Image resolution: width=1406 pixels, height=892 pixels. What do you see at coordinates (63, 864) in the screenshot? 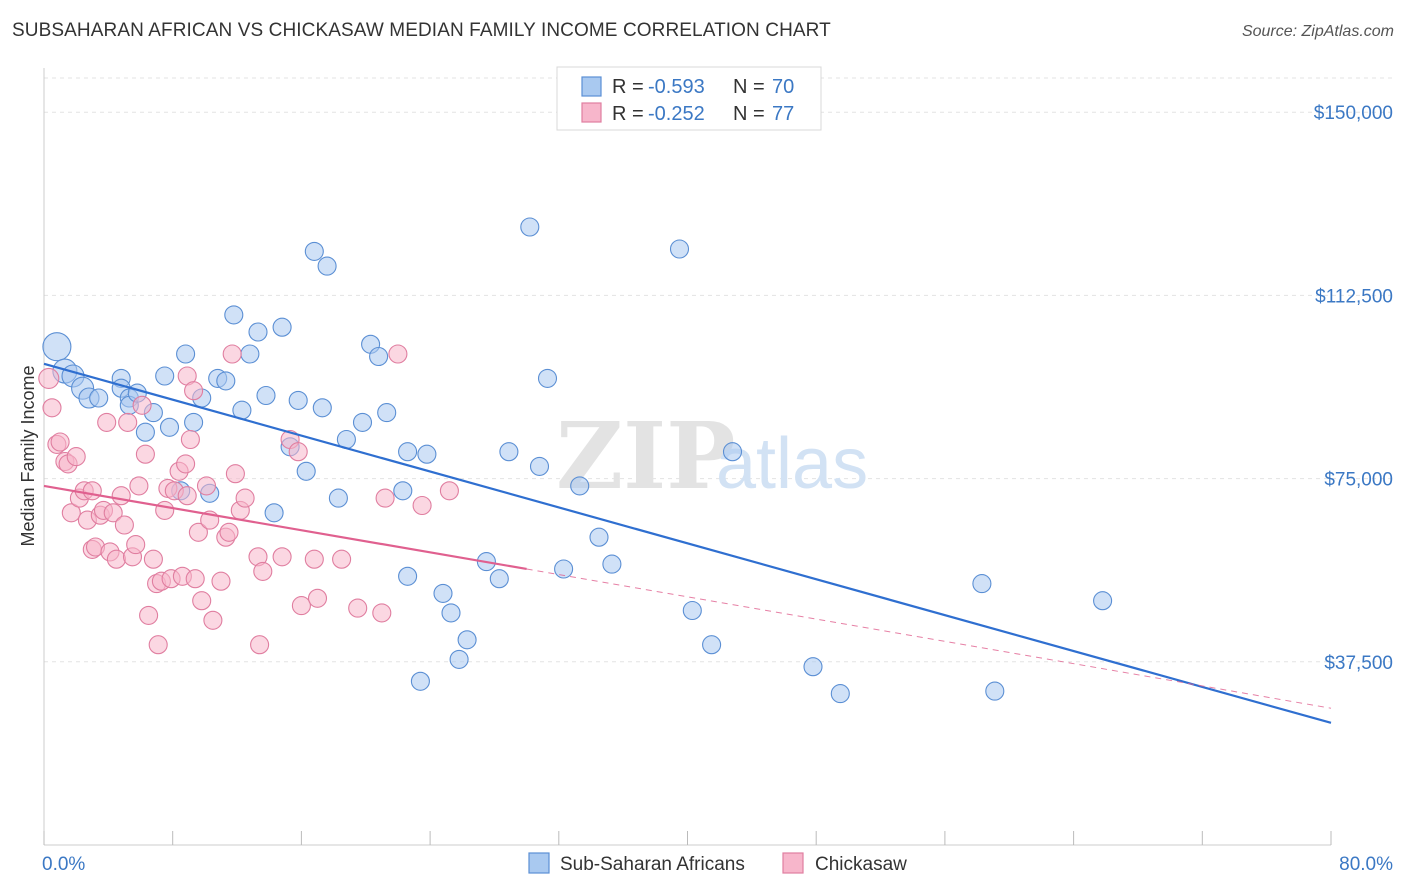
I see `x-tick-label-min: 0.0%` at bounding box center [63, 864].